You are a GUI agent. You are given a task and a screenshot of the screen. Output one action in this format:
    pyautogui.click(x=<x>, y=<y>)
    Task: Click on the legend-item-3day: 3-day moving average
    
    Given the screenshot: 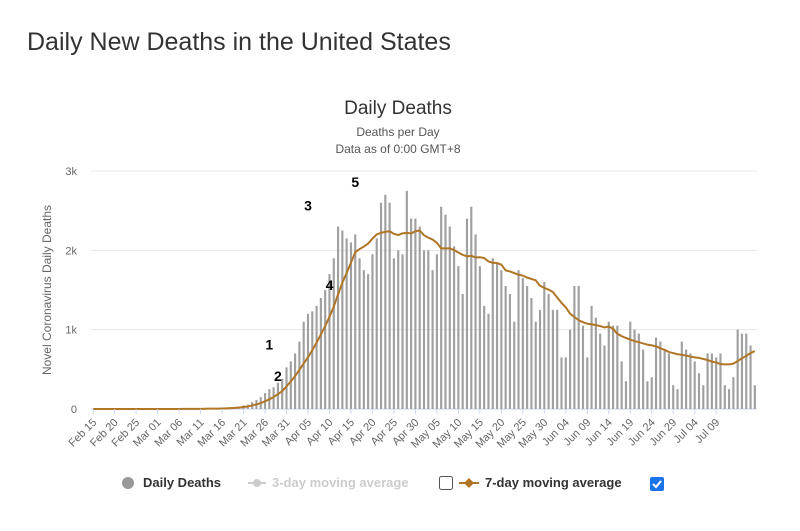 What is the action you would take?
    pyautogui.click(x=340, y=482)
    